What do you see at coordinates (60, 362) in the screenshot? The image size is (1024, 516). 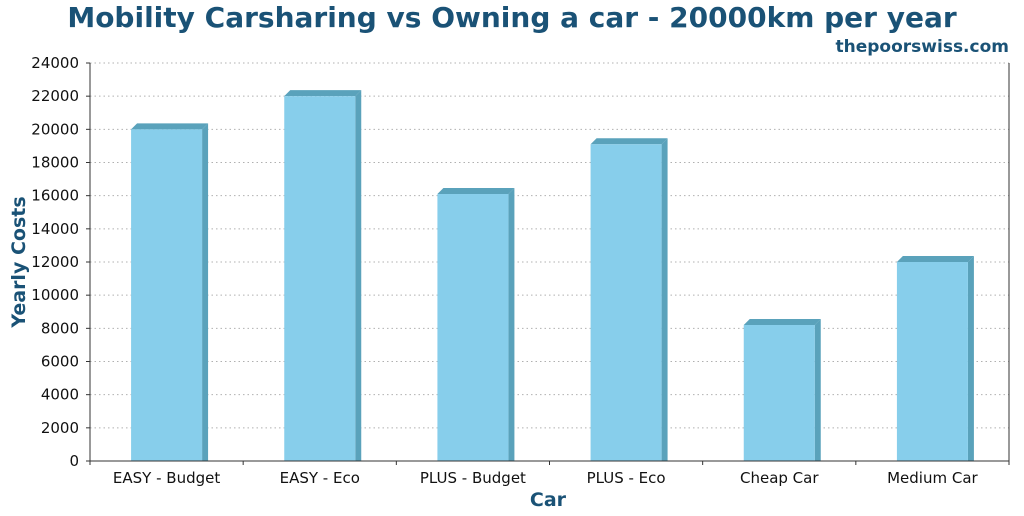 I see `y-tick-label: 6000` at bounding box center [60, 362].